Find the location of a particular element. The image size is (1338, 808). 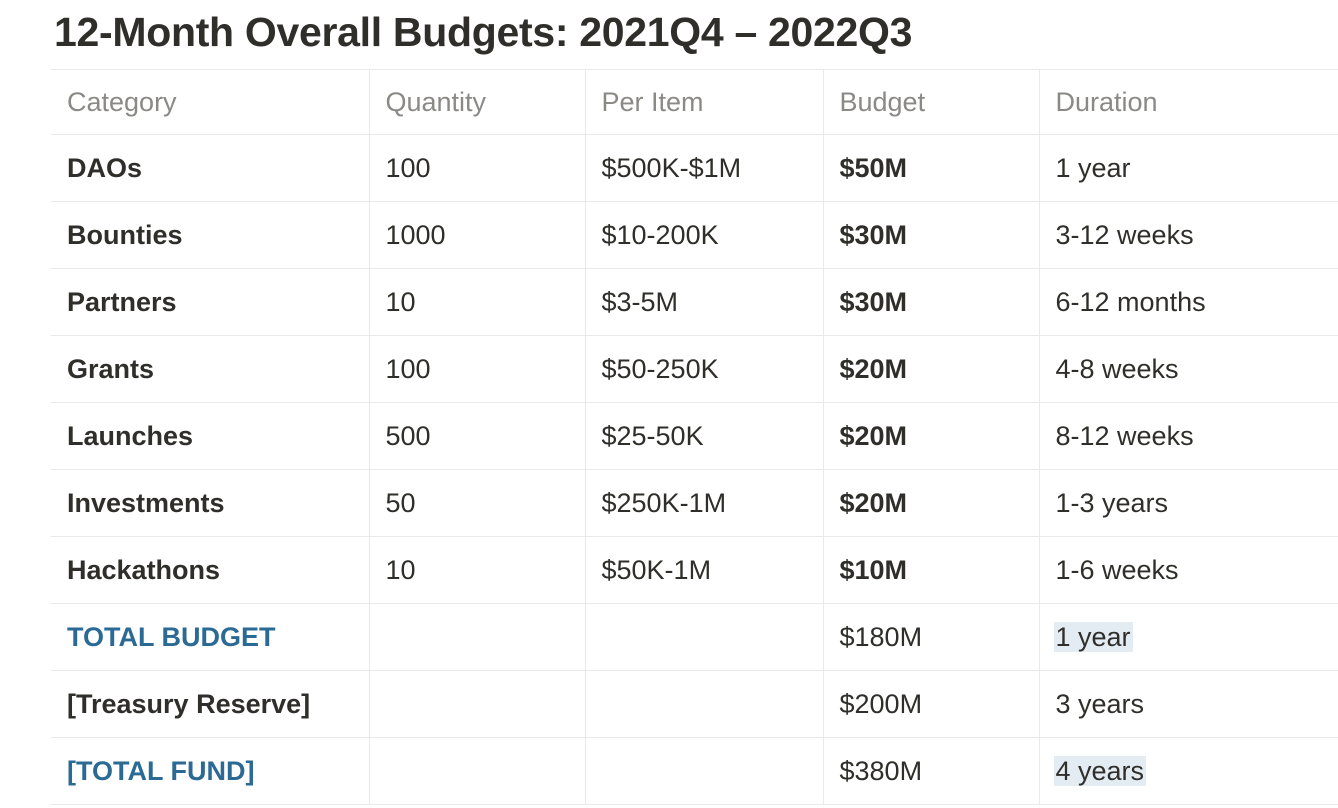

column-header-duration: Duration is located at coordinates (1188, 102).